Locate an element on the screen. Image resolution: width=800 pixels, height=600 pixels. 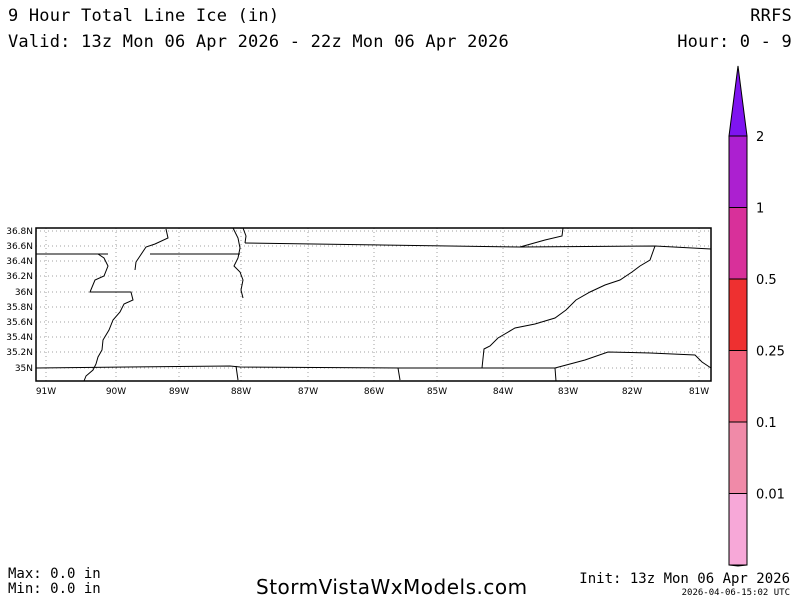
lat-label: 35.4N is located at coordinates (19, 338).